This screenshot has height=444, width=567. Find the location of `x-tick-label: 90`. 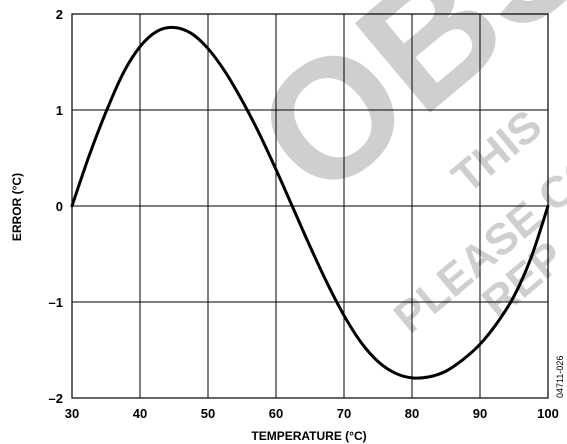

x-tick-label: 90 is located at coordinates (480, 413).